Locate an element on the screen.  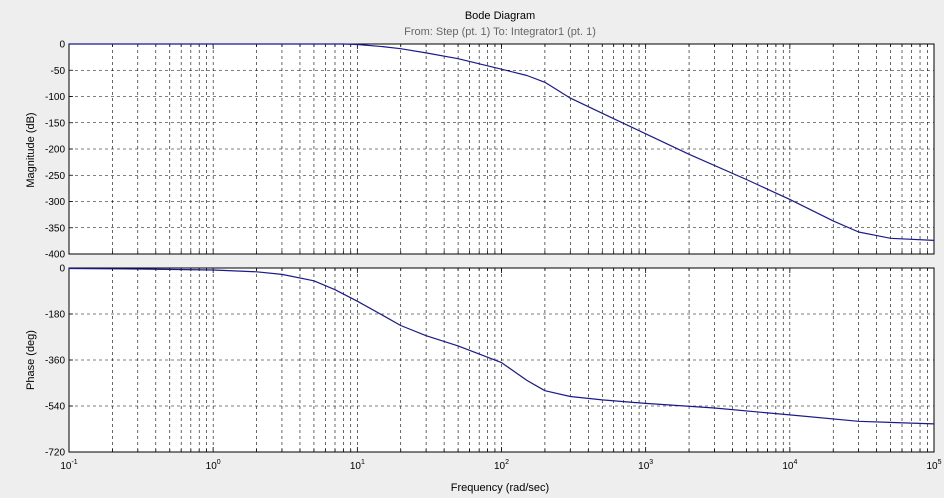
x-tick-label: 10² is located at coordinates (501, 465).